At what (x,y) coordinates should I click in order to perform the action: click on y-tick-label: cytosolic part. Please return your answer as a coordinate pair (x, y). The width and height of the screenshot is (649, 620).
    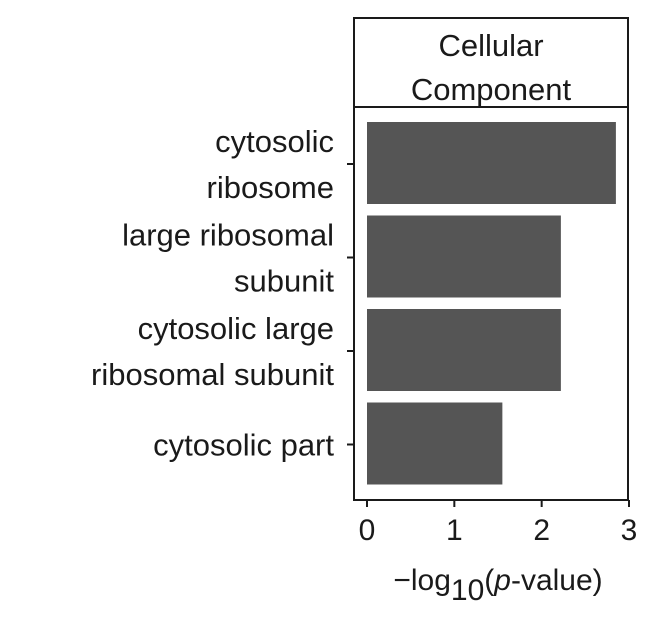
    Looking at the image, I should click on (243, 445).